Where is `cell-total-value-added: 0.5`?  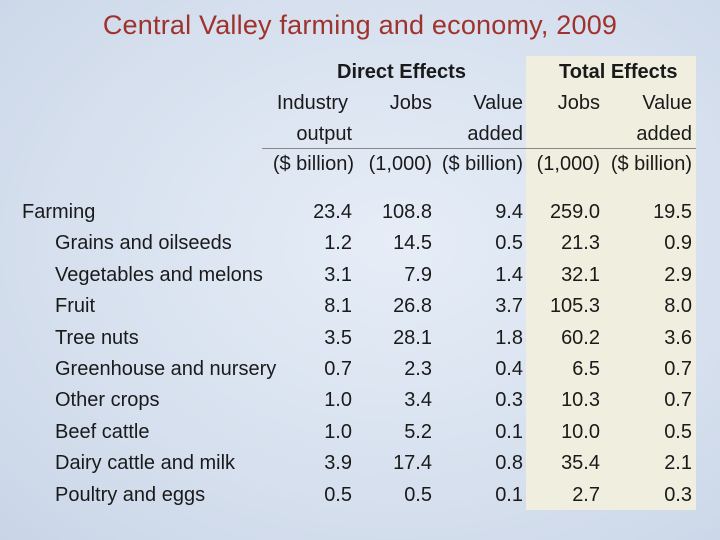
cell-total-value-added: 0.5 is located at coordinates (678, 432).